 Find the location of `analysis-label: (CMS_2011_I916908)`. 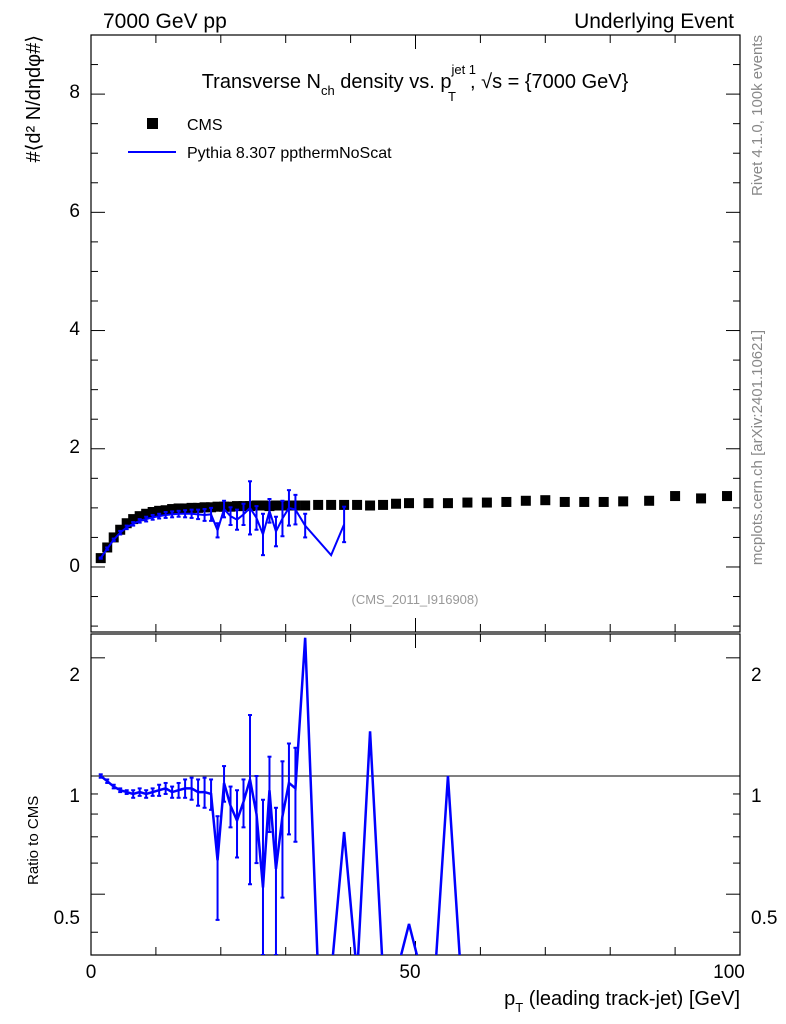

analysis-label: (CMS_2011_I916908) is located at coordinates (415, 599).